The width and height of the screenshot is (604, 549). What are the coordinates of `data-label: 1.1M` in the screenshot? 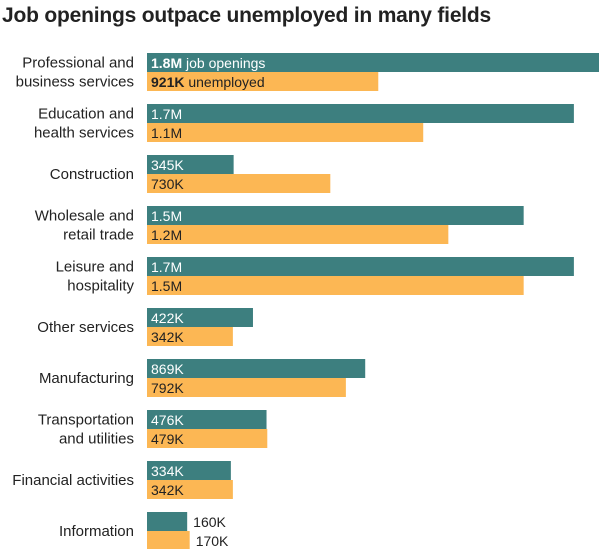 It's located at (166, 133).